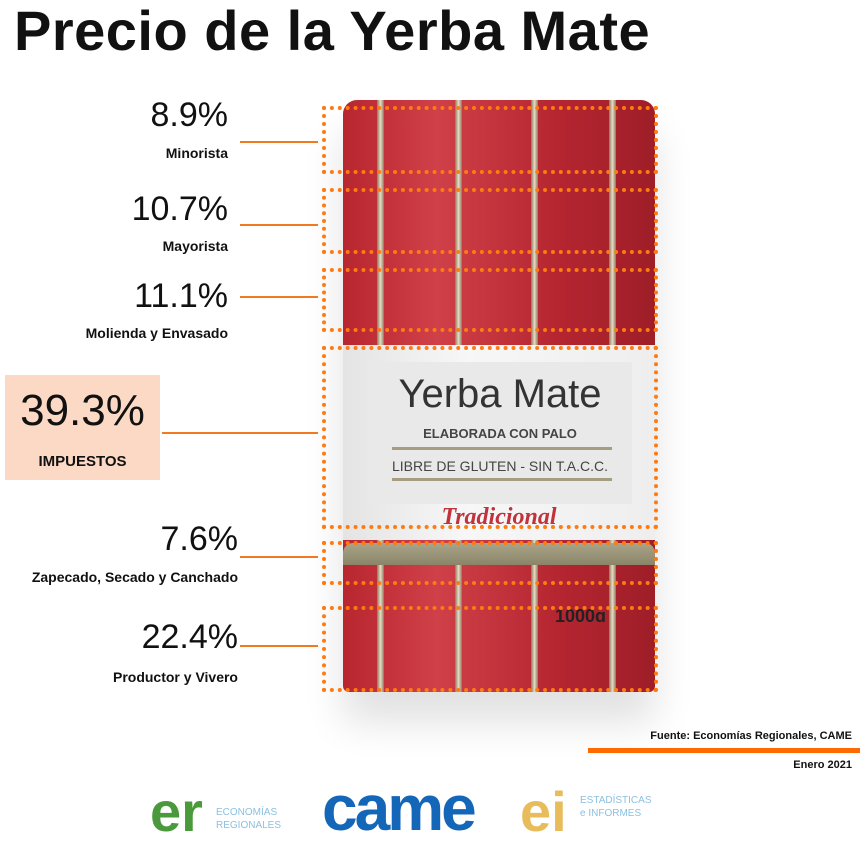 The height and width of the screenshot is (860, 860). What do you see at coordinates (490, 300) in the screenshot?
I see `segment-box-molienda` at bounding box center [490, 300].